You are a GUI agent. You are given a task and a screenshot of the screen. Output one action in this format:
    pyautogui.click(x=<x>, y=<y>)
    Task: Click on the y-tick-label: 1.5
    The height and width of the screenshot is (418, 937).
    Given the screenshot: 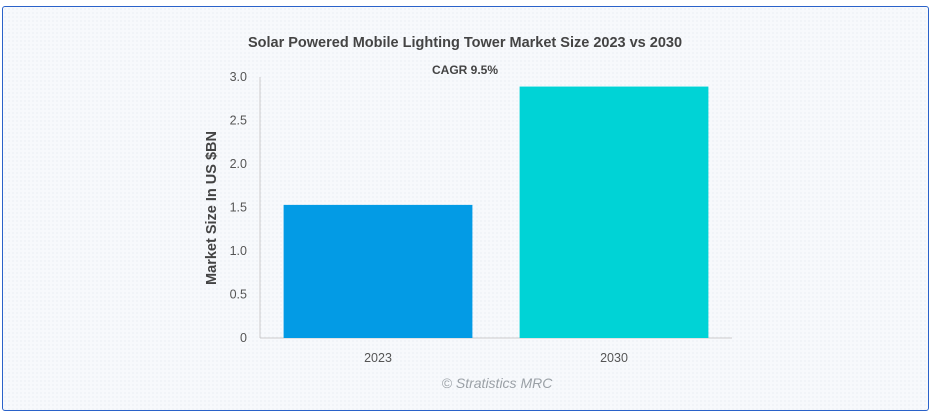 What is the action you would take?
    pyautogui.click(x=238, y=208)
    